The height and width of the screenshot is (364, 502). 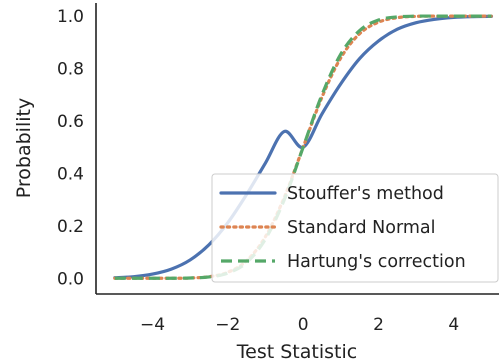 What do you see at coordinates (24, 148) in the screenshot?
I see `y-axis-title: Probability` at bounding box center [24, 148].